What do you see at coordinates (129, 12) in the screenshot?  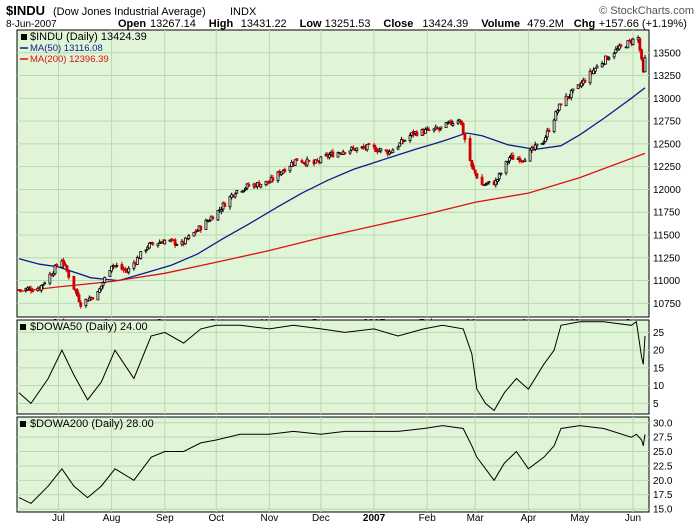 I see `symbol-name: (Dow Jones Industrial Average)` at bounding box center [129, 12].